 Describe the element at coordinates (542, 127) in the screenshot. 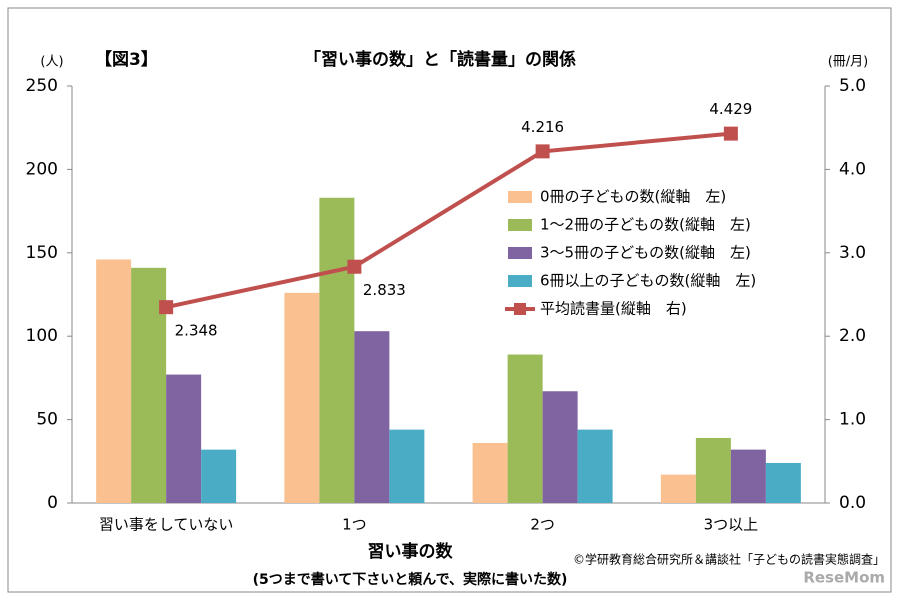

I see `data-label: 4.216` at that location.